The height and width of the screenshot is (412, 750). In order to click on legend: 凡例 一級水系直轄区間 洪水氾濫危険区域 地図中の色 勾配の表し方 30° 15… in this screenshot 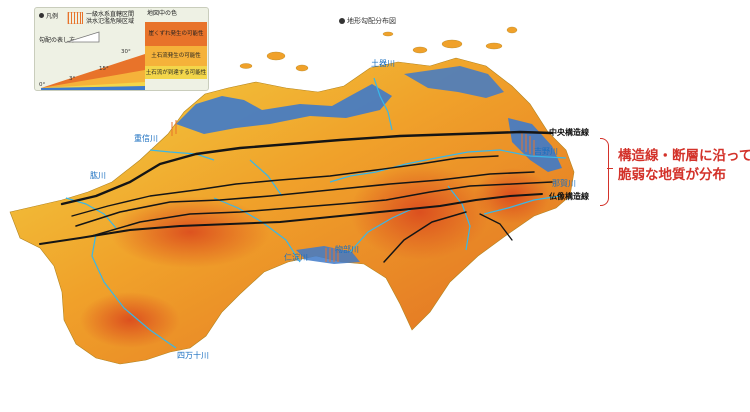, I will do `click(121, 49)`.